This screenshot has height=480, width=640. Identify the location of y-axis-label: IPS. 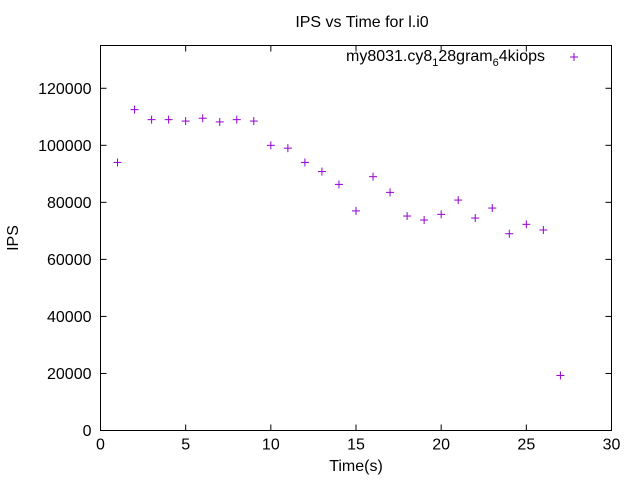
(13, 238).